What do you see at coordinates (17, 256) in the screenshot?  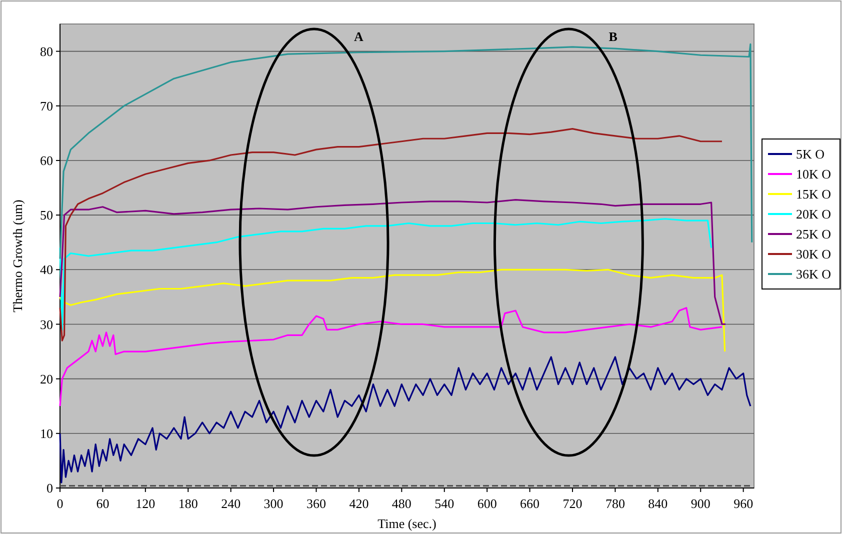 I see `y-axis-title: Thermo Growth (um)` at bounding box center [17, 256].